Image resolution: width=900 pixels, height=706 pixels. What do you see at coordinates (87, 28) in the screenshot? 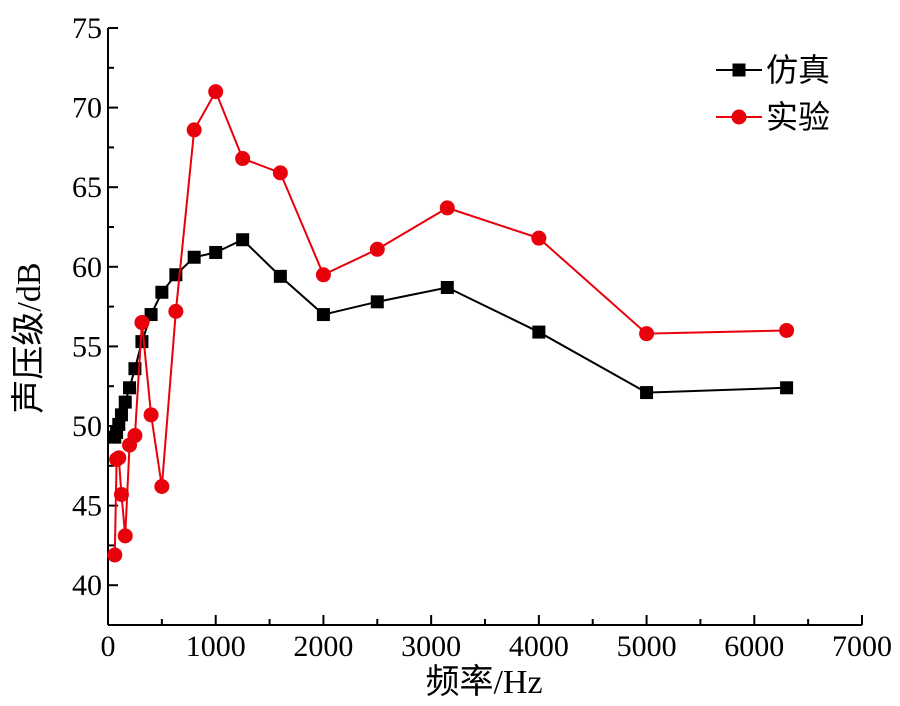
I see `y-tick-label: 75` at bounding box center [87, 28].